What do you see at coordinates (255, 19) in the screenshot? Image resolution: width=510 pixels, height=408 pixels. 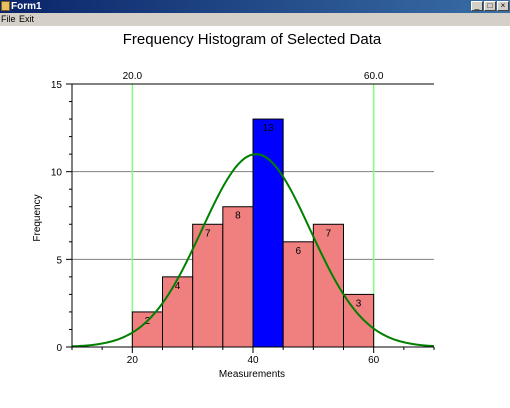 I see `menu-bar: File Exit` at bounding box center [255, 19].